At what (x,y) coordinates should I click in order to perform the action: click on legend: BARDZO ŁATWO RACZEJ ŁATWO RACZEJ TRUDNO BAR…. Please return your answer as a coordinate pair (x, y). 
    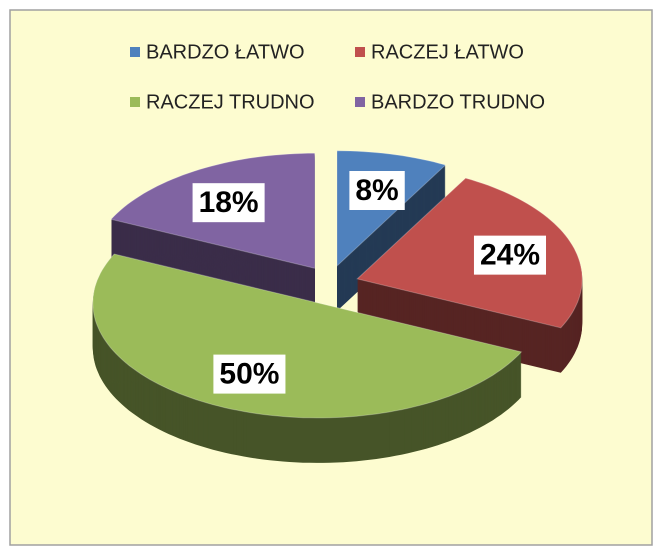
    Looking at the image, I should click on (337, 77).